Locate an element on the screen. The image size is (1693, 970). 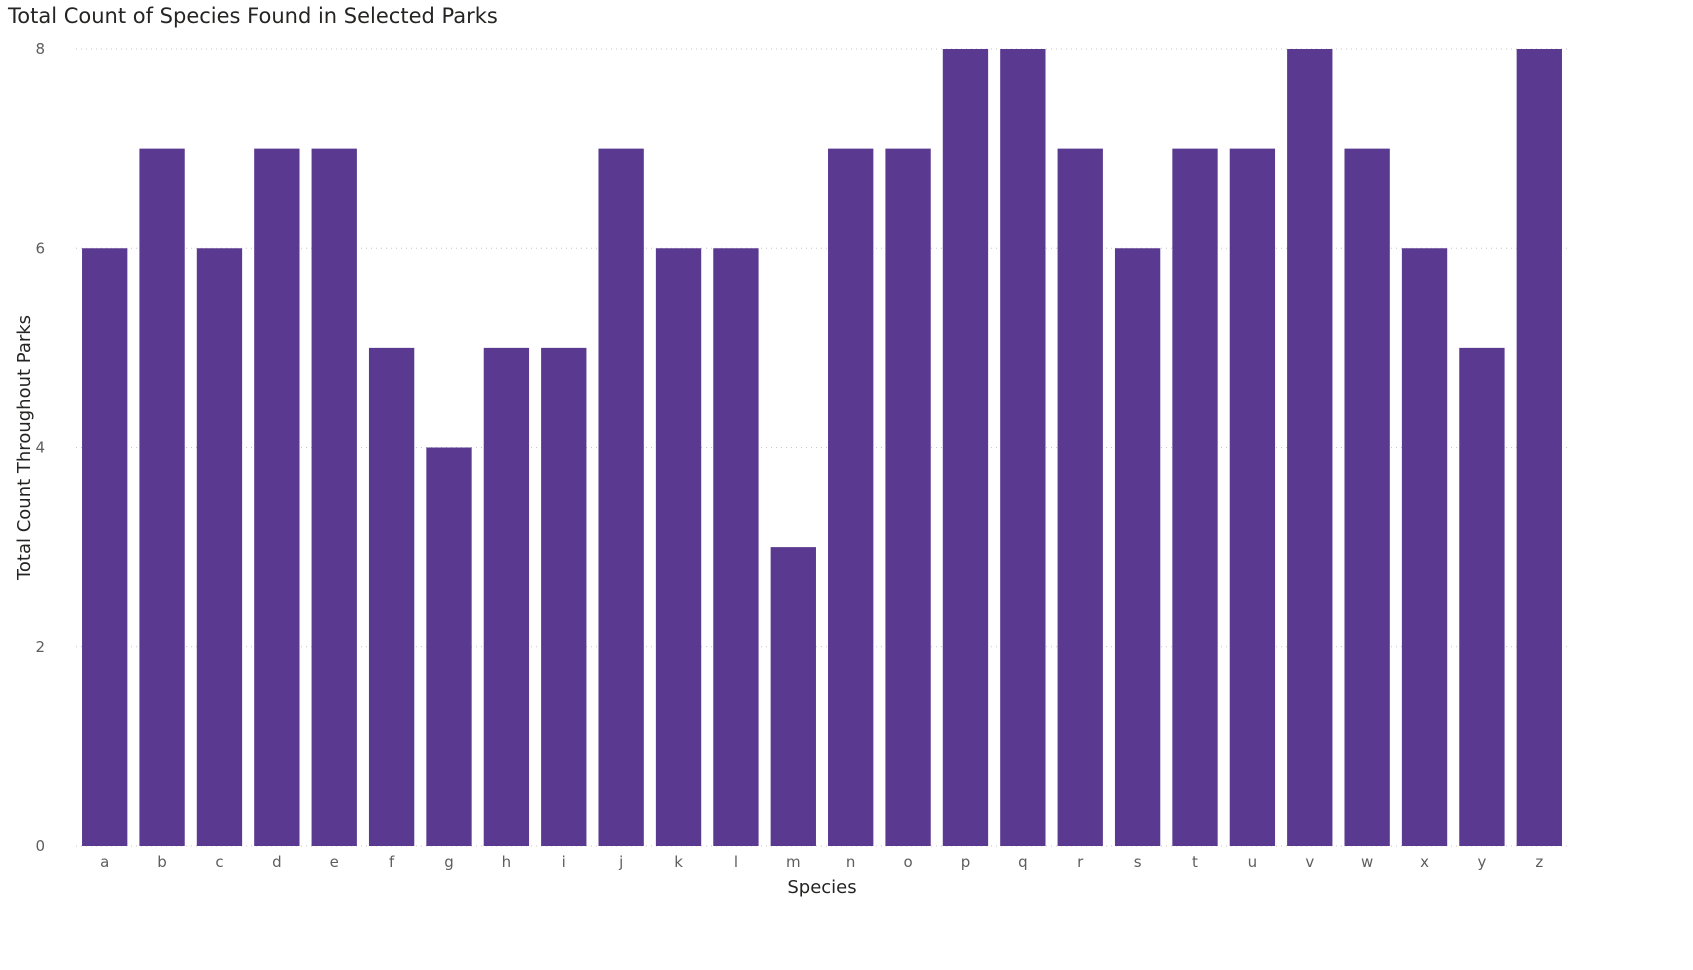
x-tick-label-r: r is located at coordinates (1080, 862).